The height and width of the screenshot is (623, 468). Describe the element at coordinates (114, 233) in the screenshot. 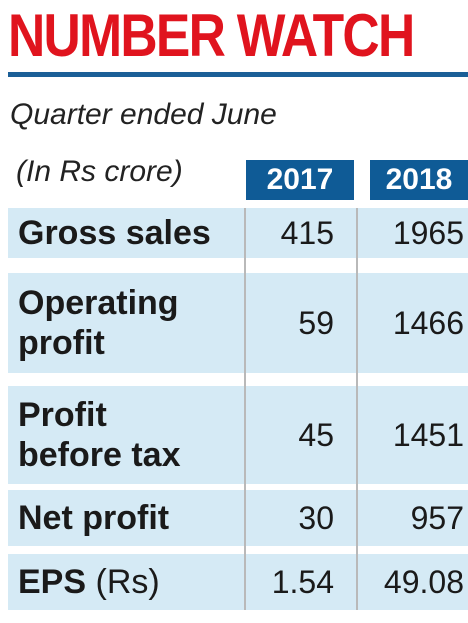

I see `row-label-text: Gross sales` at that location.